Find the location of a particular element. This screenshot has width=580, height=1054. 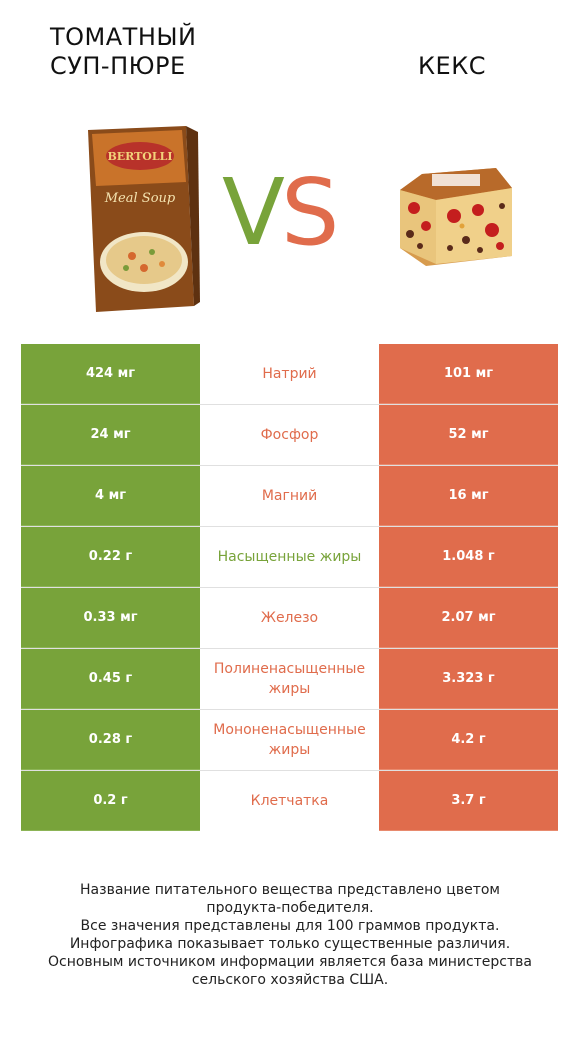

nutrient-name: Натрий is located at coordinates (289, 374).